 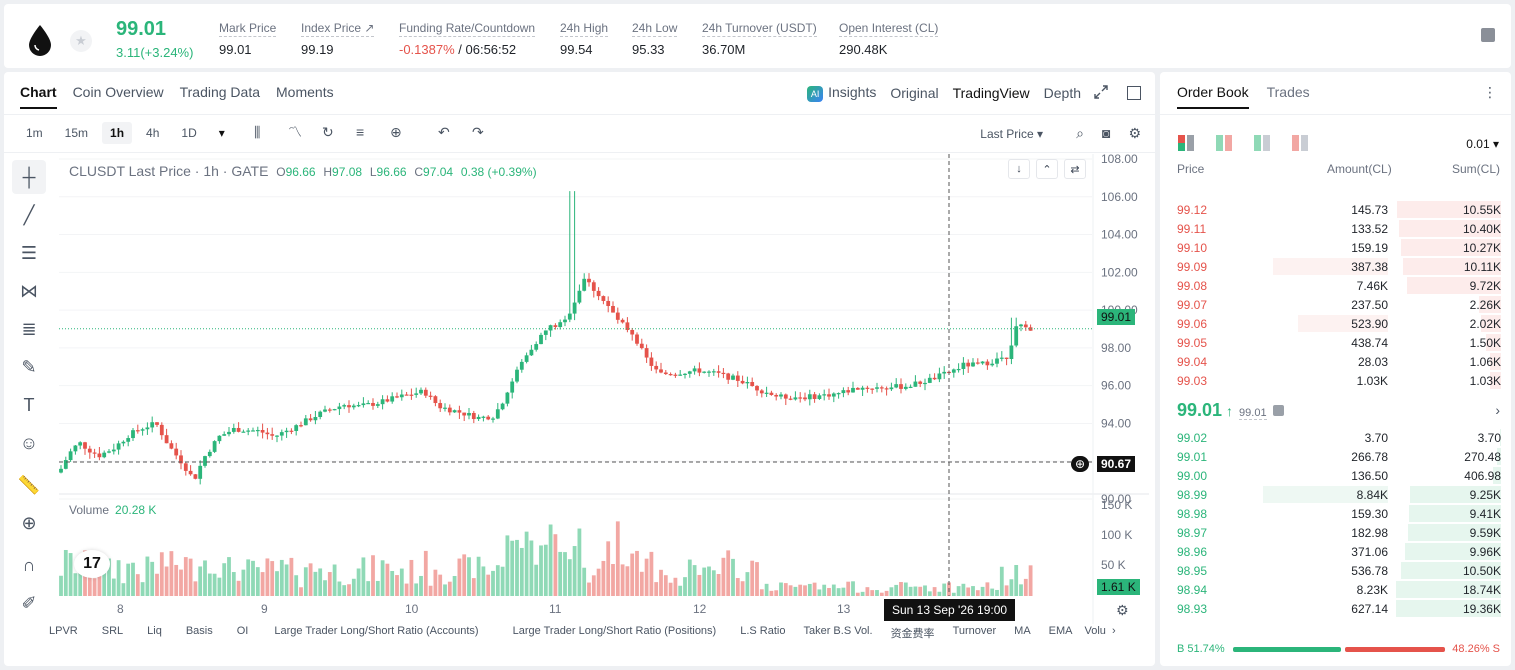 I want to click on ask-row: 99.04 28.03 1.06K, so click(x=1335, y=361).